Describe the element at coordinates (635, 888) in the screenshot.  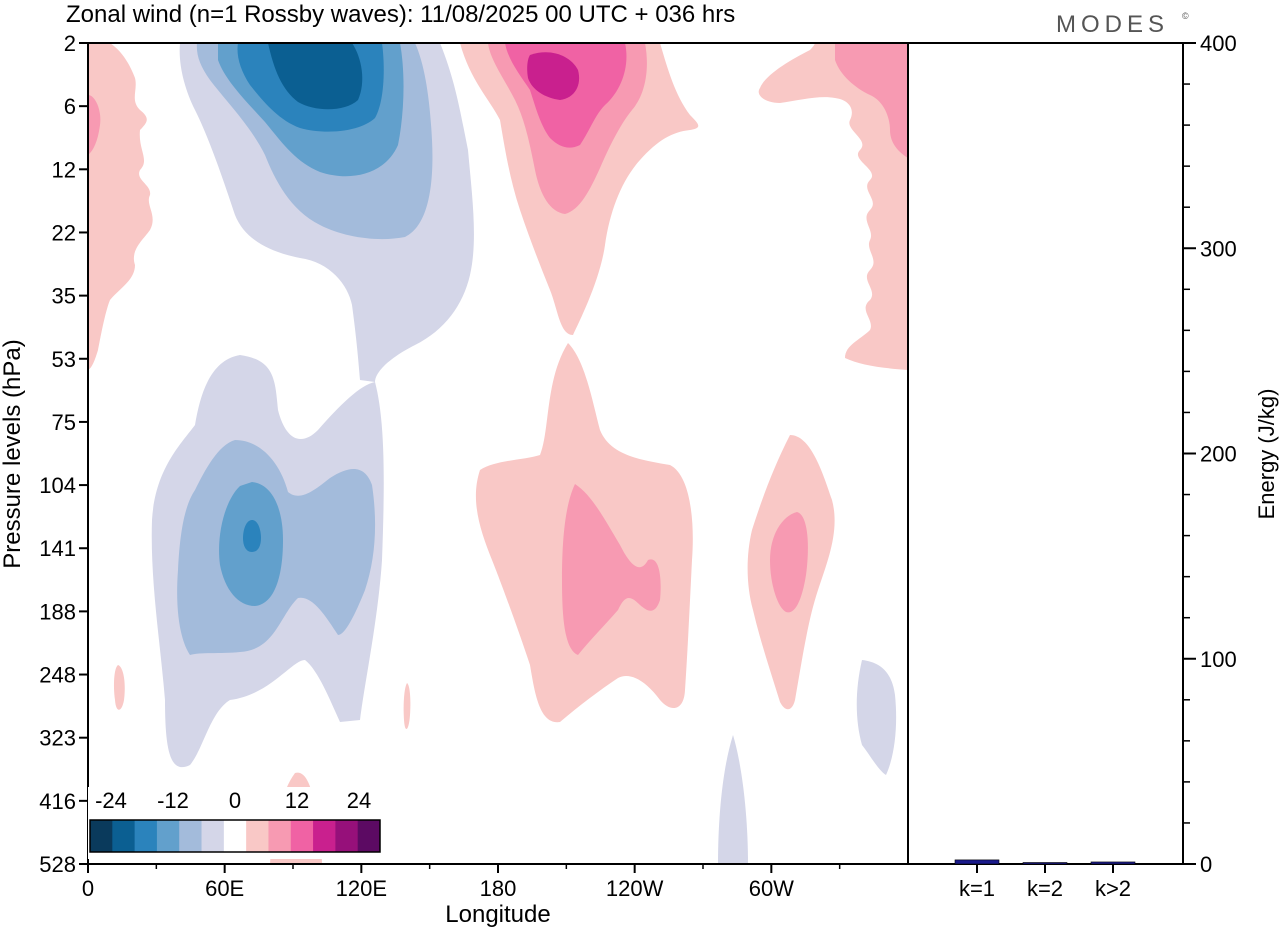
I see `x-tick-label: 120W` at that location.